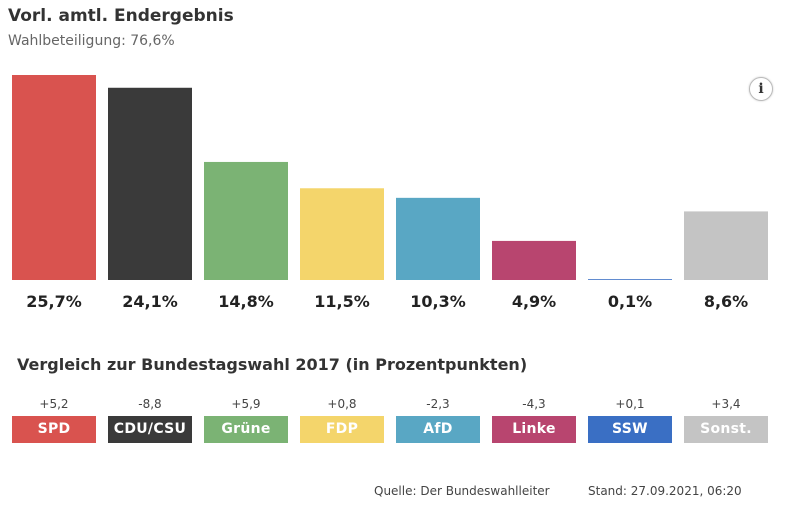  I want to click on change-value: +0,8, so click(342, 404).